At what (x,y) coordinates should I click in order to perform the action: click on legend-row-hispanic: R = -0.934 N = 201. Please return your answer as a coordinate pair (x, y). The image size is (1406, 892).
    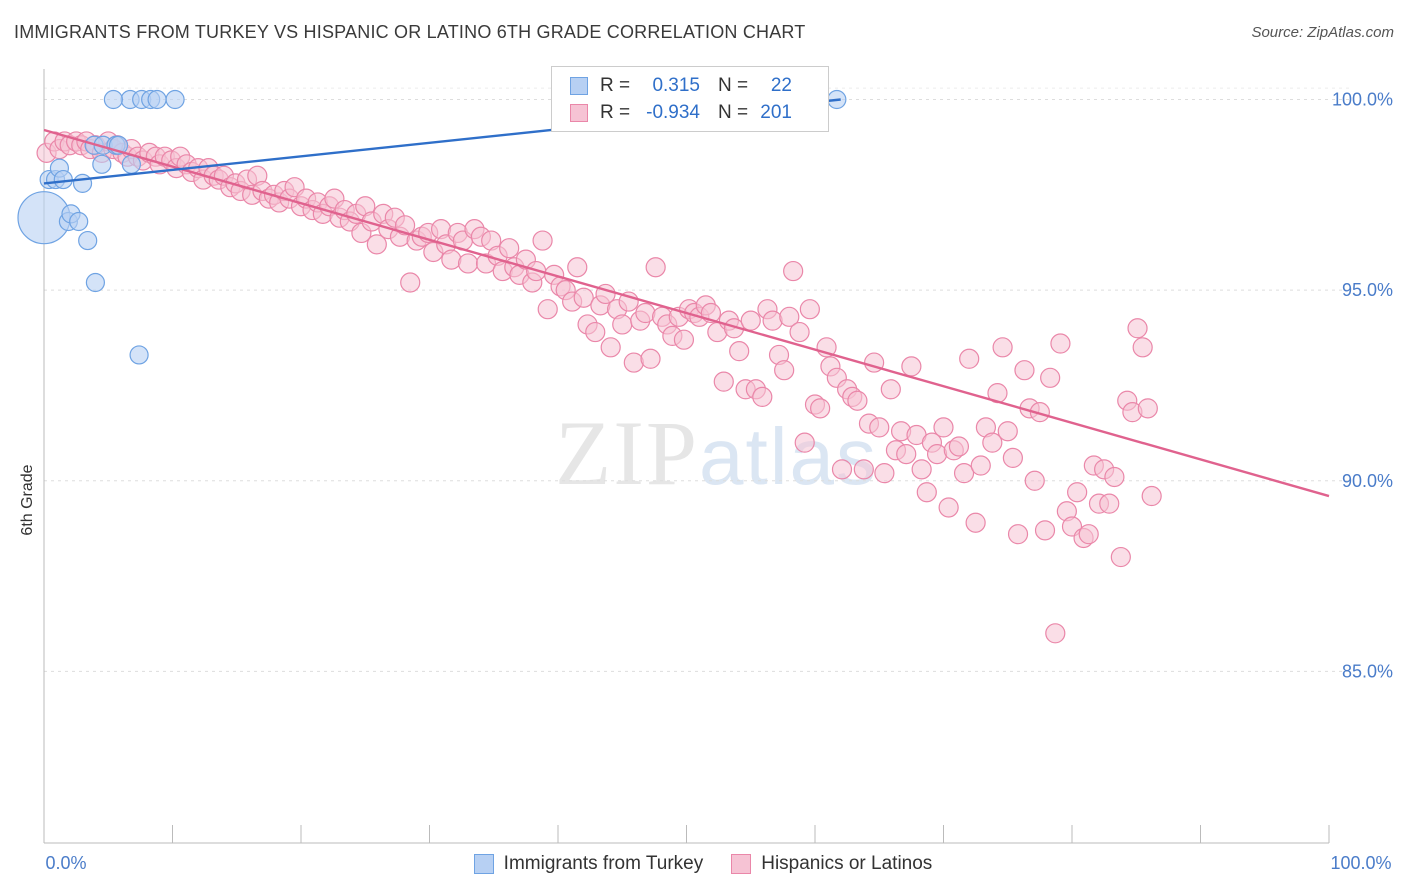
    Looking at the image, I should click on (681, 113).